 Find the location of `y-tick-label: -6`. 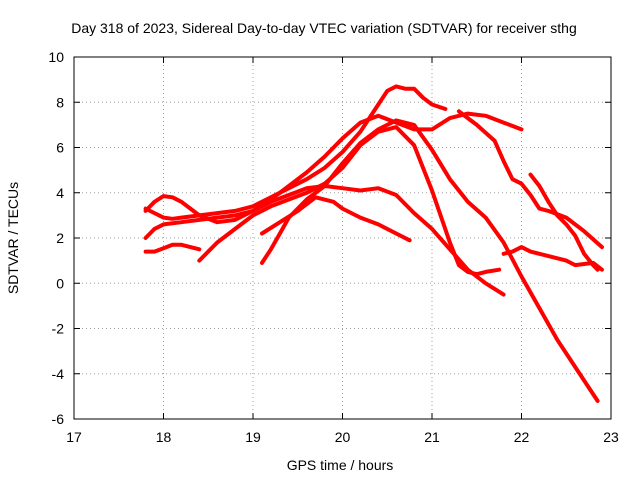

y-tick-label: -6 is located at coordinates (58, 419).